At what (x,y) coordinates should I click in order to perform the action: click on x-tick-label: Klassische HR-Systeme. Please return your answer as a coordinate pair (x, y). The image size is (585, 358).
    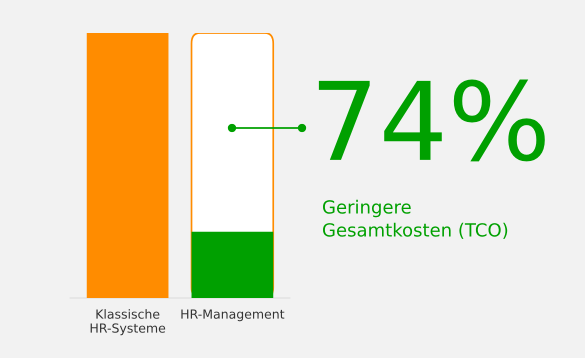
    Looking at the image, I should click on (128, 322).